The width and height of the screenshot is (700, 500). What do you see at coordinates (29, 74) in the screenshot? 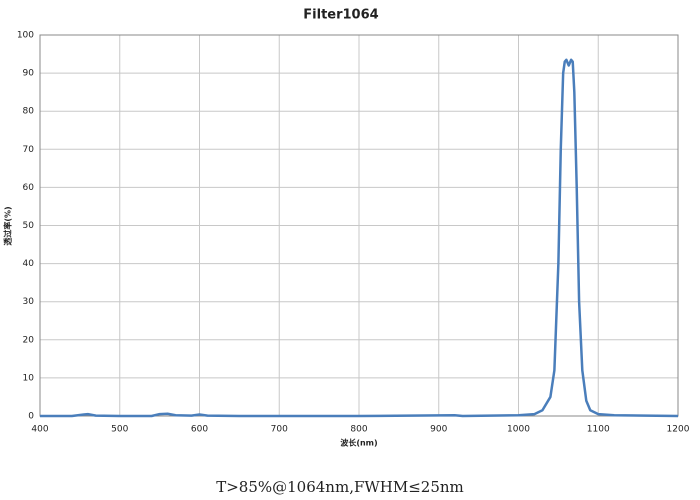
I see `y-tick-label: 90` at bounding box center [29, 74].